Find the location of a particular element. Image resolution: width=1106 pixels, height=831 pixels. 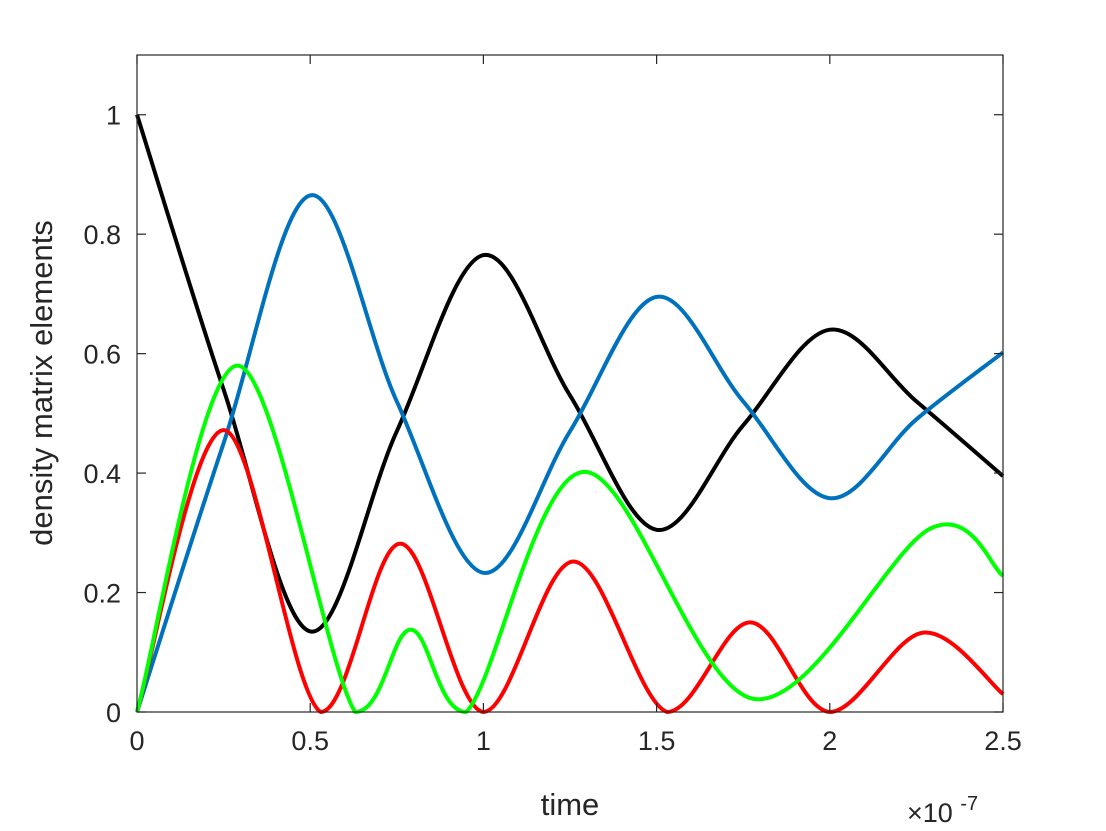

y-tick-label: 1 is located at coordinates (113, 116).